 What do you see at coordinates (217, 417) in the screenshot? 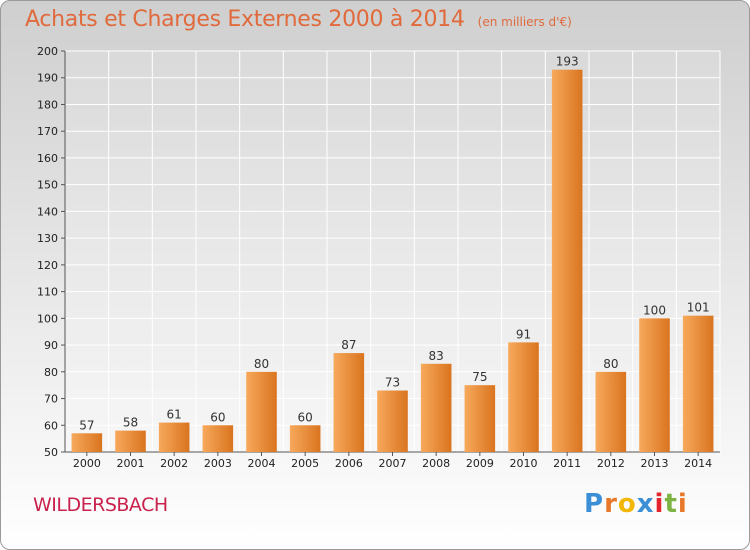
I see `data-label-2003: 60` at bounding box center [217, 417].